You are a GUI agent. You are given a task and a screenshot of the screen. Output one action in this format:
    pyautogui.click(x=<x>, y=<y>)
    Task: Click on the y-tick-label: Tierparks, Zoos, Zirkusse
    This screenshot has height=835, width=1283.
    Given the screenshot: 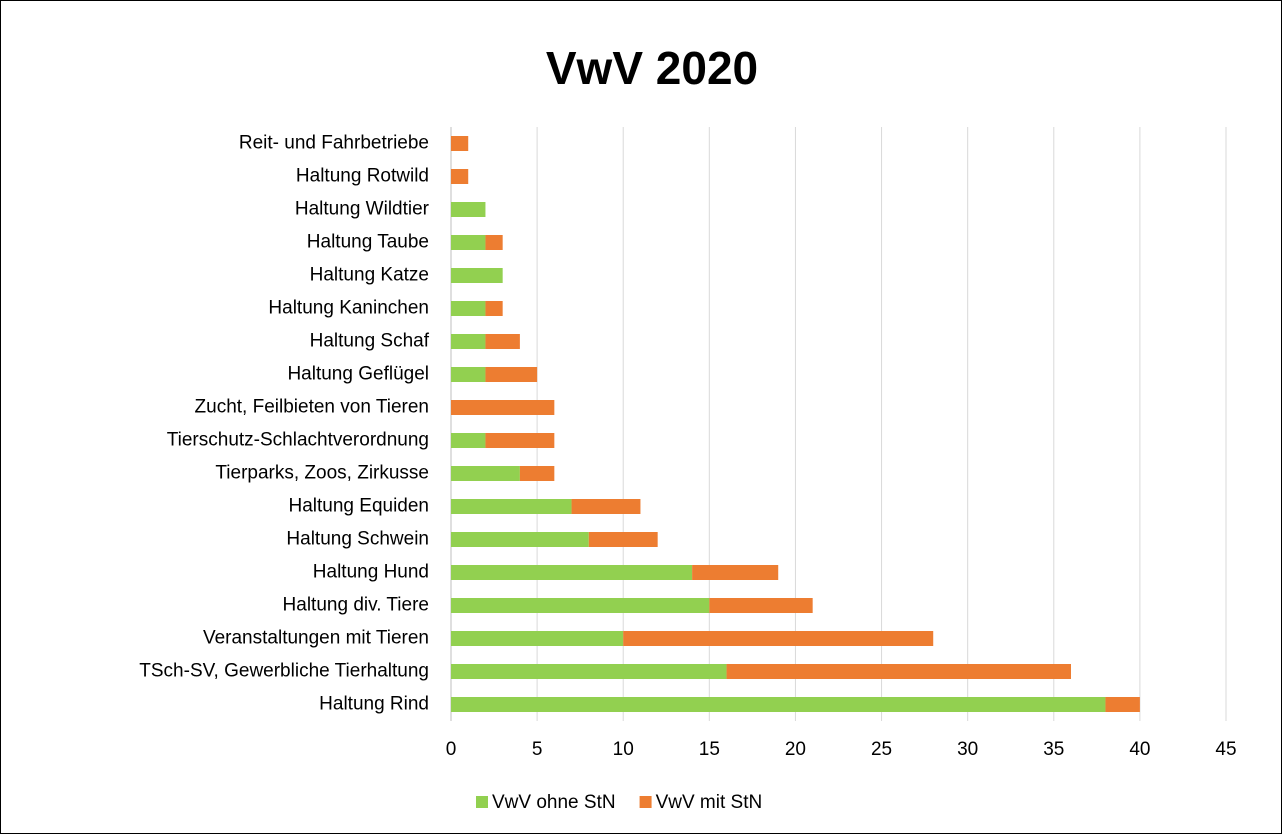 What is the action you would take?
    pyautogui.click(x=322, y=473)
    